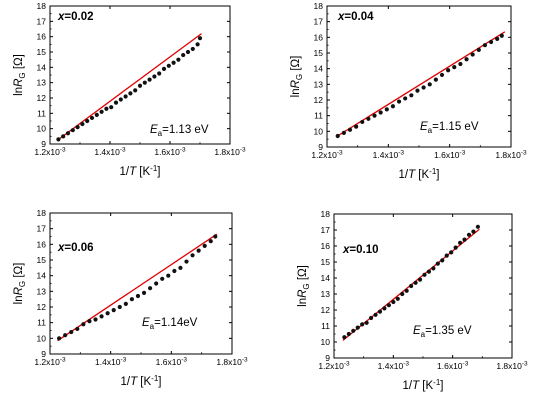  Describe the element at coordinates (179, 131) in the screenshot. I see `activation-energy-label: Ea=1.13 eV` at that location.